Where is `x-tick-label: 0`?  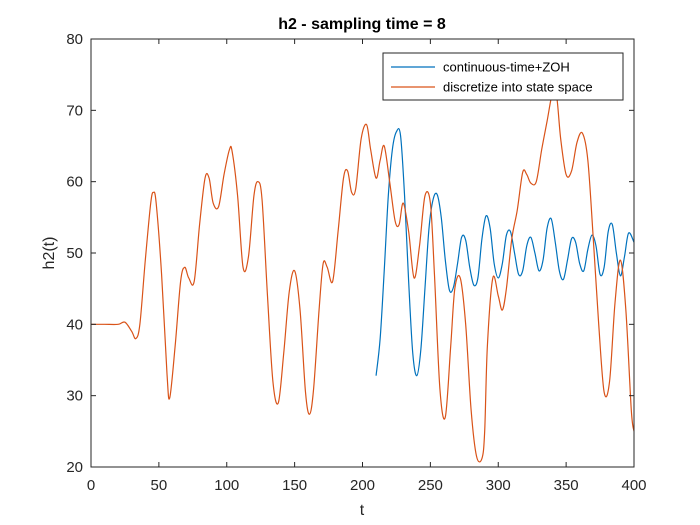 x-tick-label: 0 is located at coordinates (91, 485).